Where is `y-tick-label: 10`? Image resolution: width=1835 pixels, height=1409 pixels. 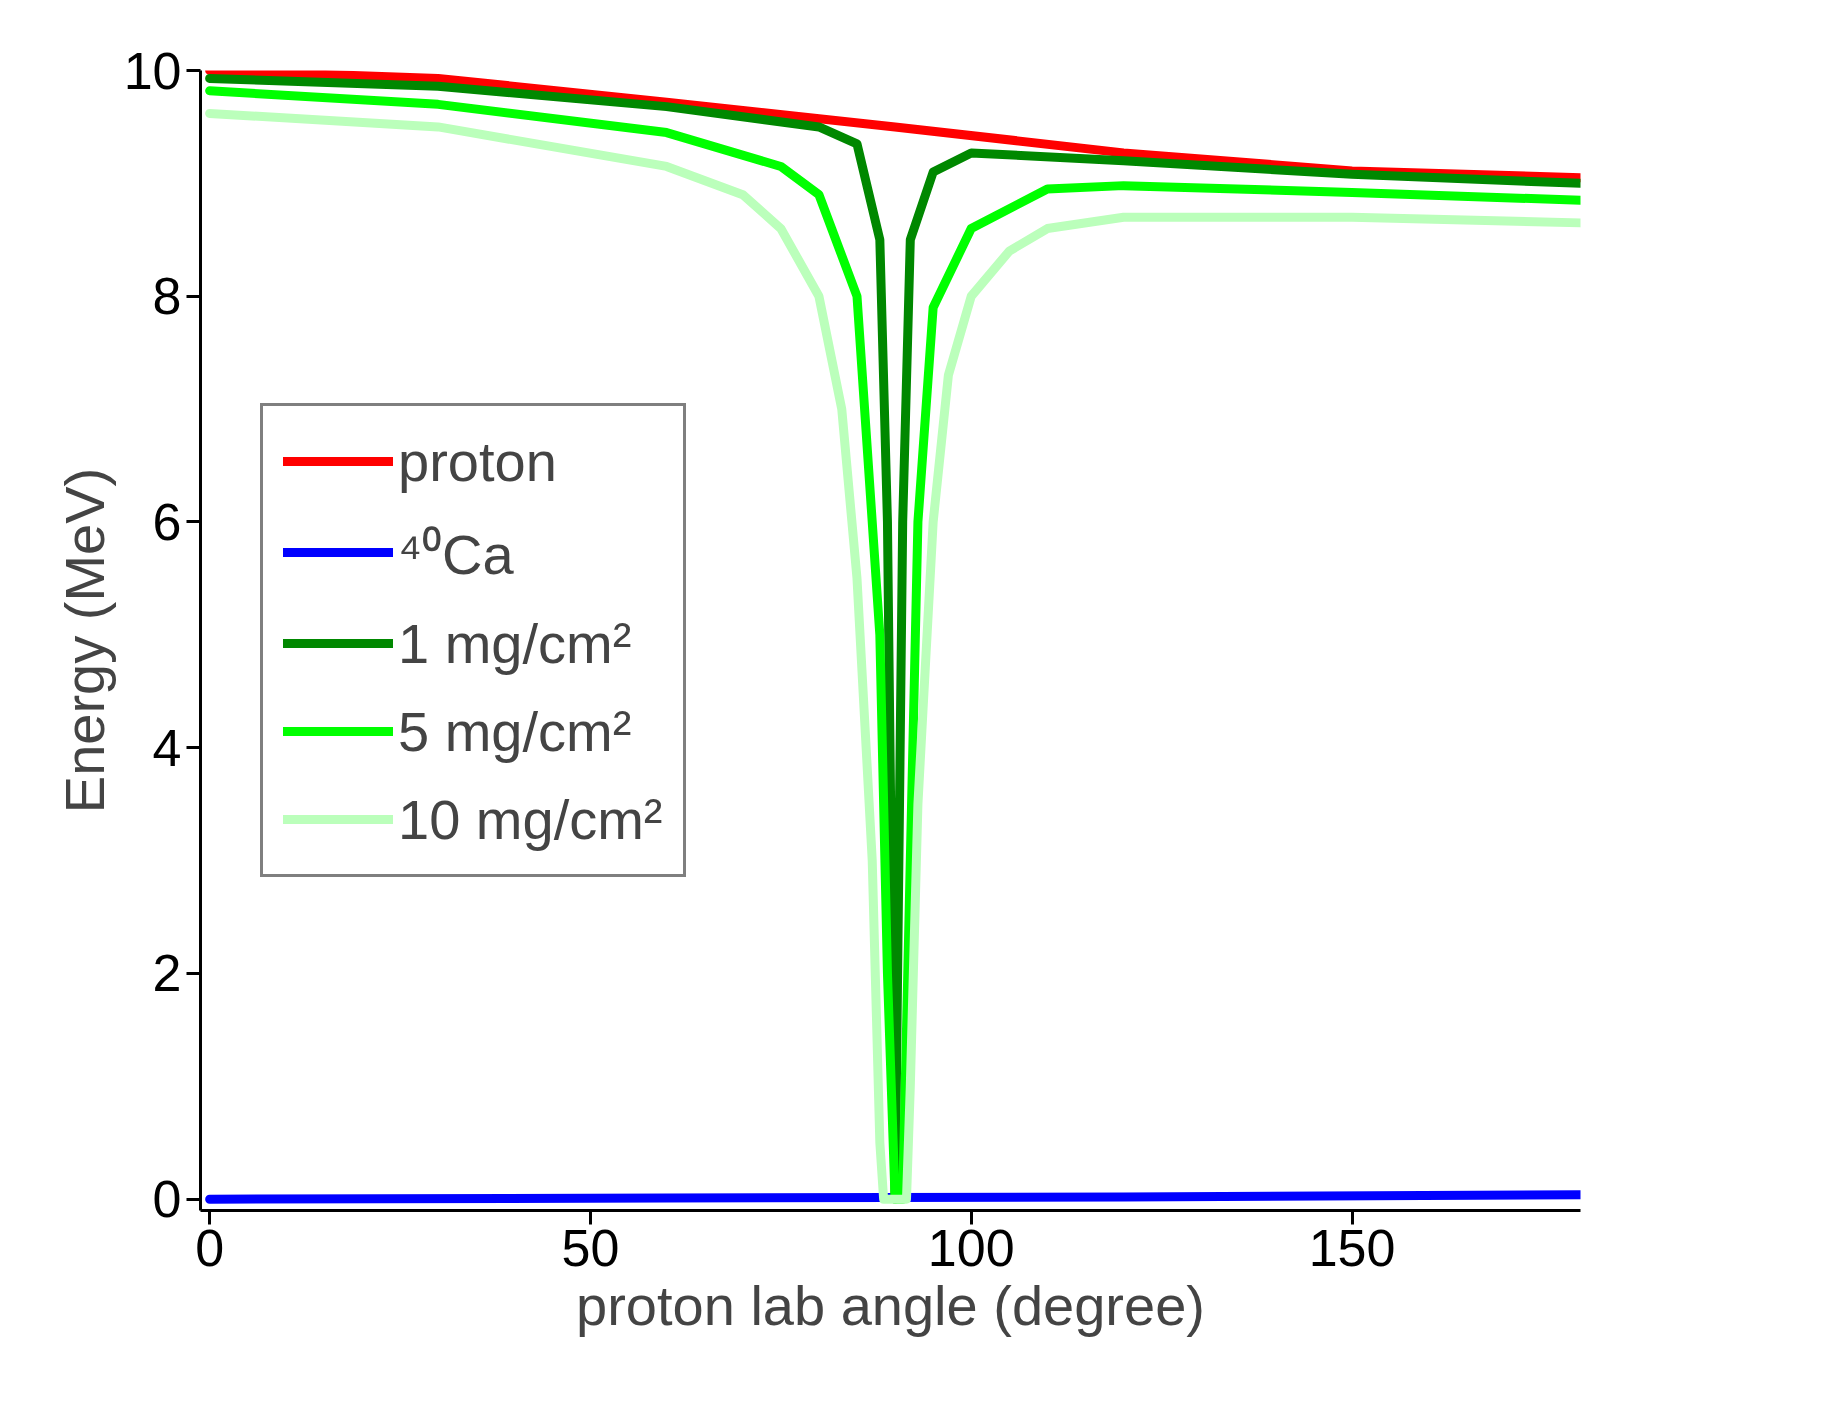
y-tick-label: 10 is located at coordinates (152, 70).